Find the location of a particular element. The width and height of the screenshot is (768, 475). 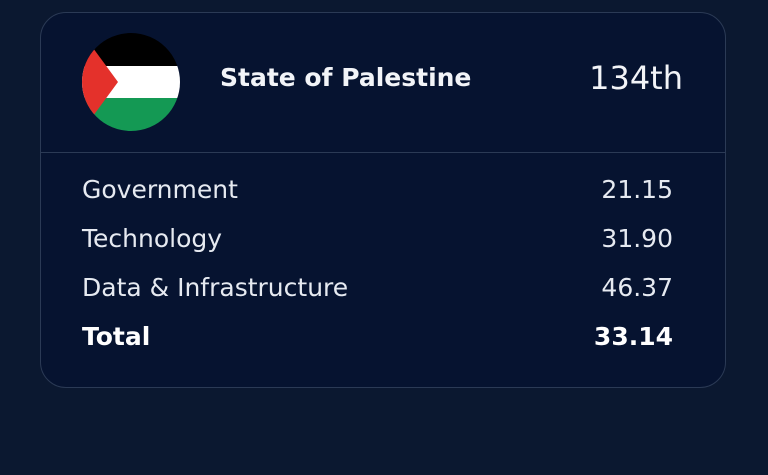

score-value: 46.37 is located at coordinates (637, 287).